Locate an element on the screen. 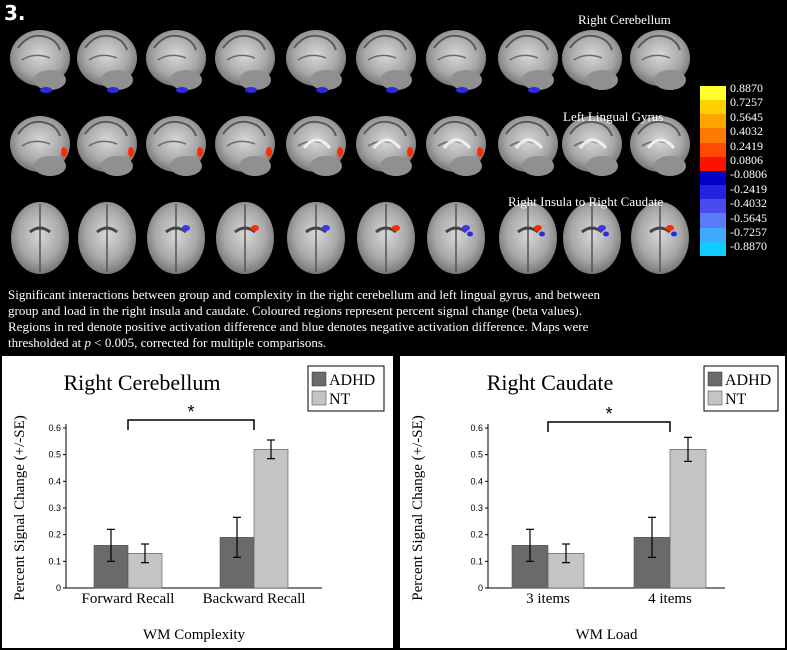 Image resolution: width=787 pixels, height=650 pixels. y-tick-label: 0 is located at coordinates (58, 588).